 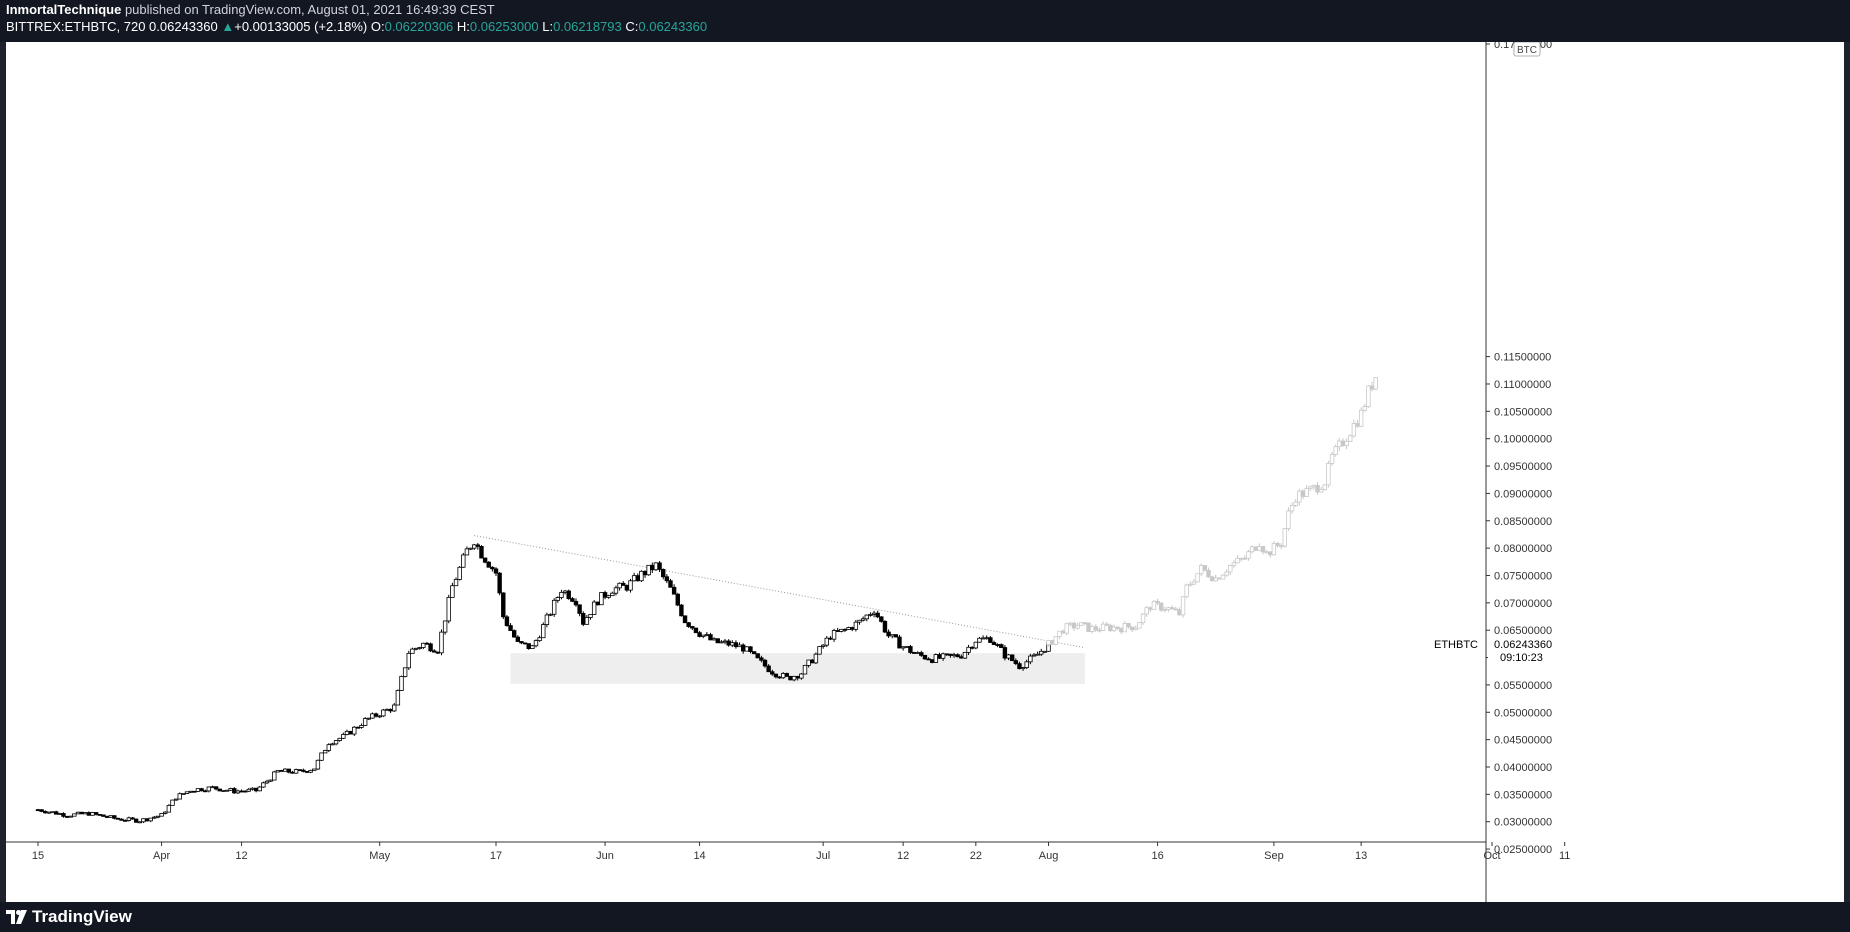 What do you see at coordinates (788, 851) in the screenshot?
I see `time-axis: 15 Apr 12 May 17 Jun 14 Jul 12 22 Aug 16 Sep 13 Oct 11` at bounding box center [788, 851].